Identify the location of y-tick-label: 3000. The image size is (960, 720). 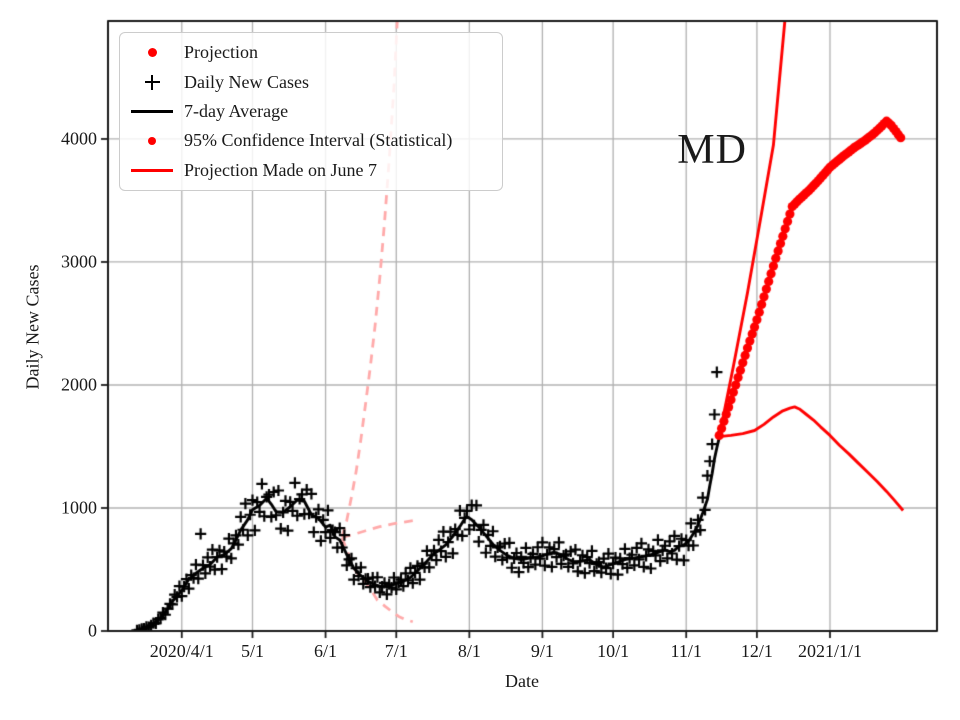
(79, 261).